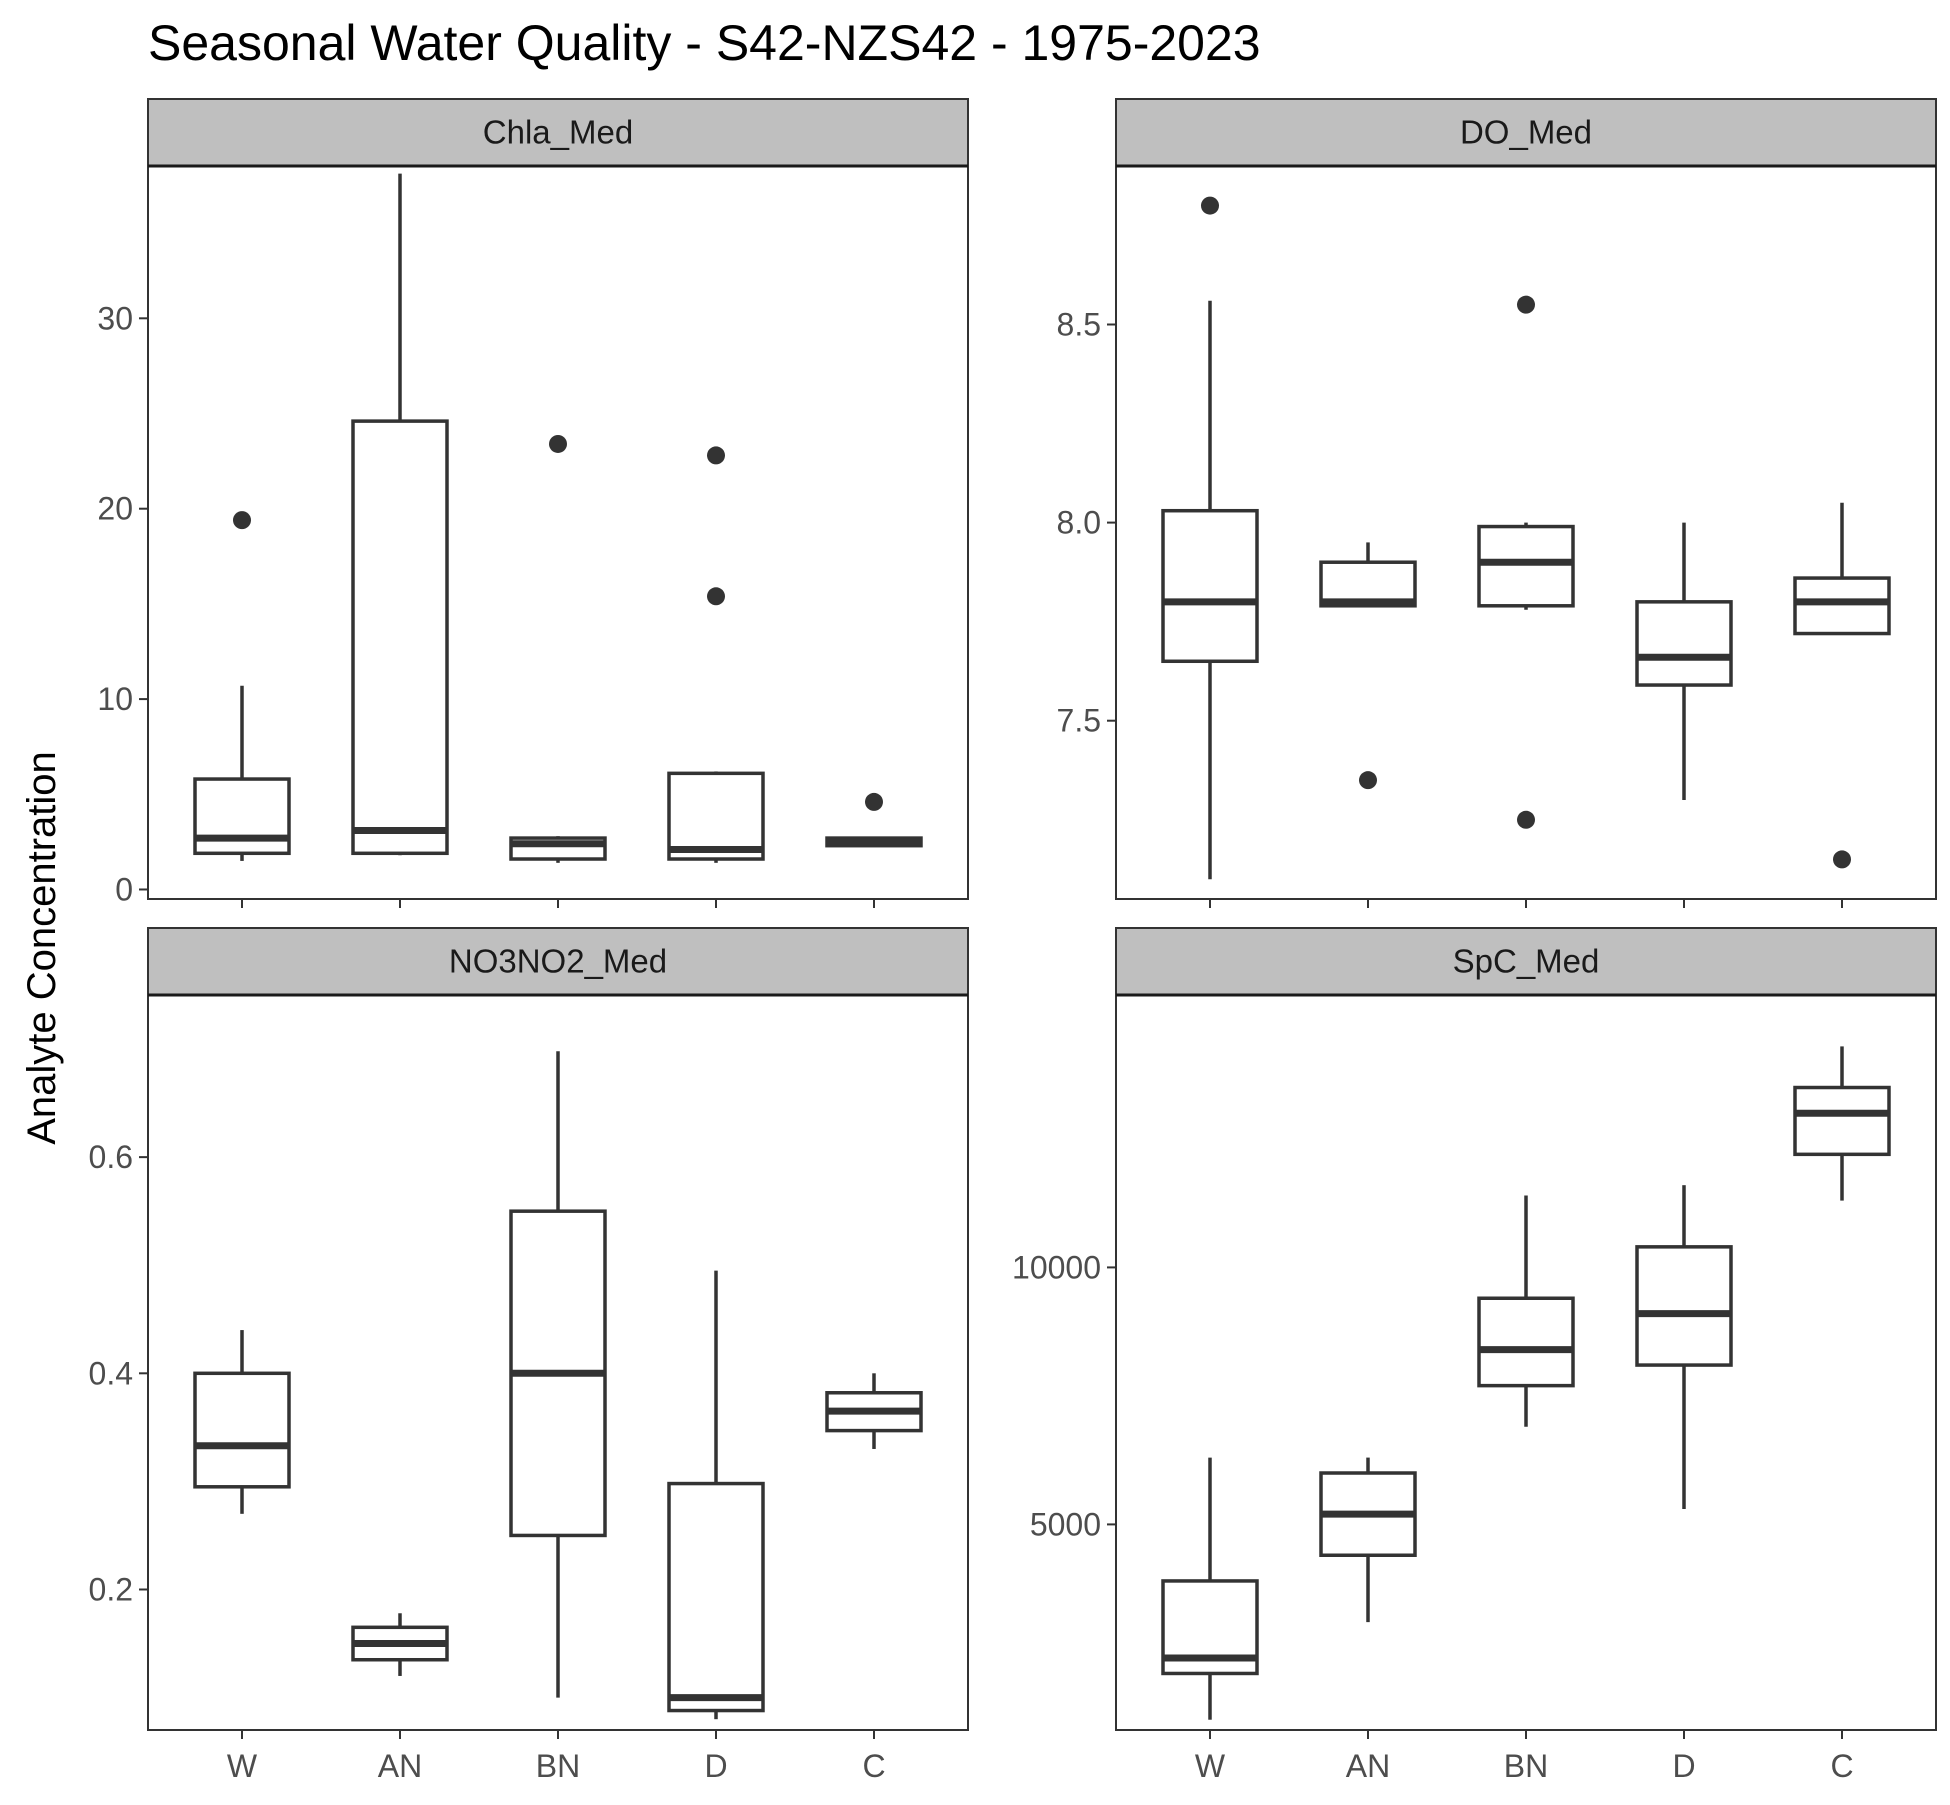 This screenshot has height=1805, width=1950. Describe the element at coordinates (115, 699) in the screenshot. I see `y-tick-label: 10` at that location.